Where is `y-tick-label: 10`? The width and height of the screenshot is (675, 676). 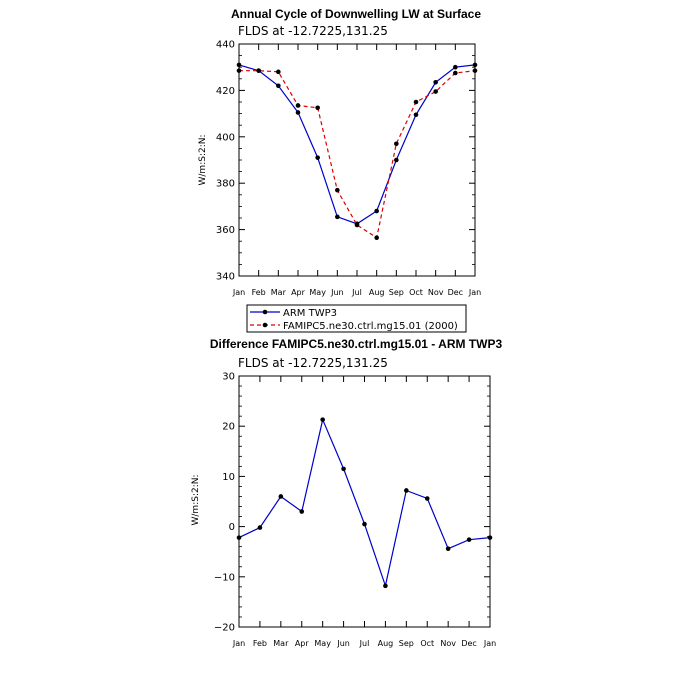 y-tick-label: 10 is located at coordinates (228, 477).